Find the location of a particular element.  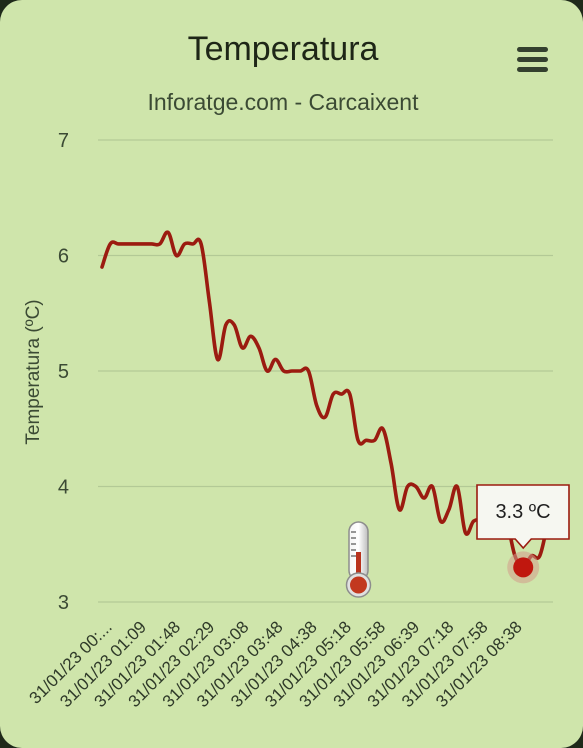

tooltip-box is located at coordinates (523, 517).